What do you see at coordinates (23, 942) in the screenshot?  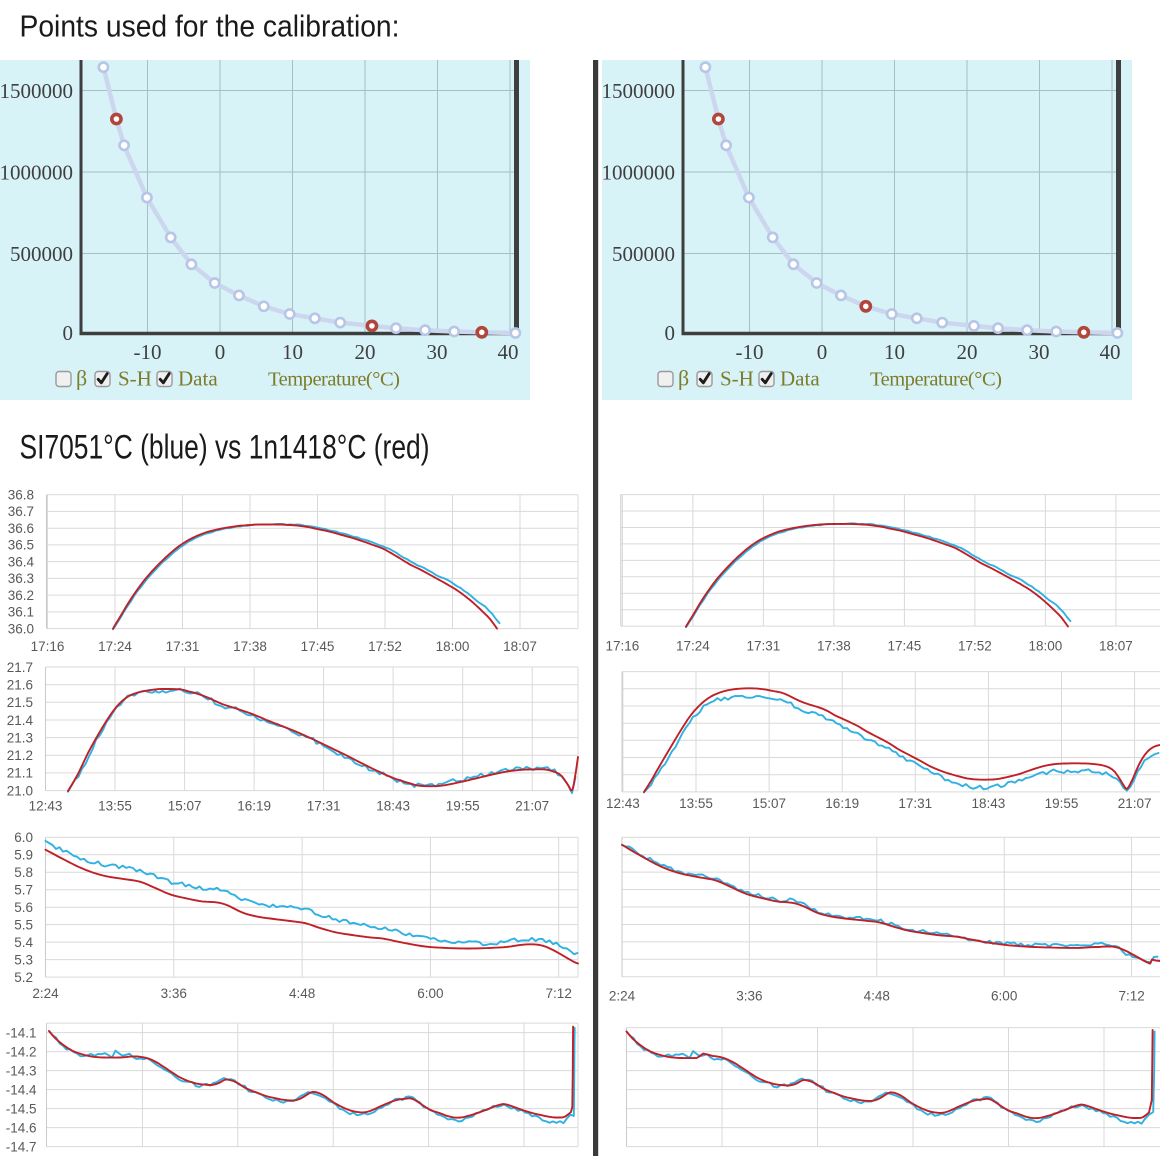 I see `svg-text: 5.4` at bounding box center [23, 942].